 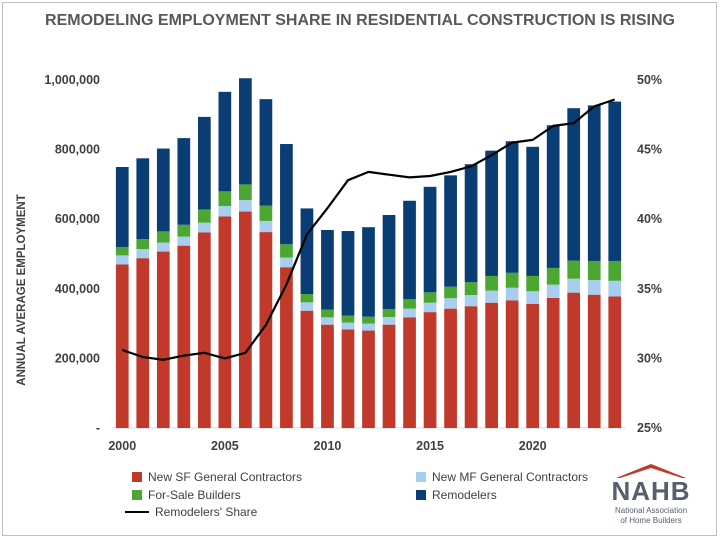 I want to click on x-tick-label: 2010, so click(x=328, y=446).